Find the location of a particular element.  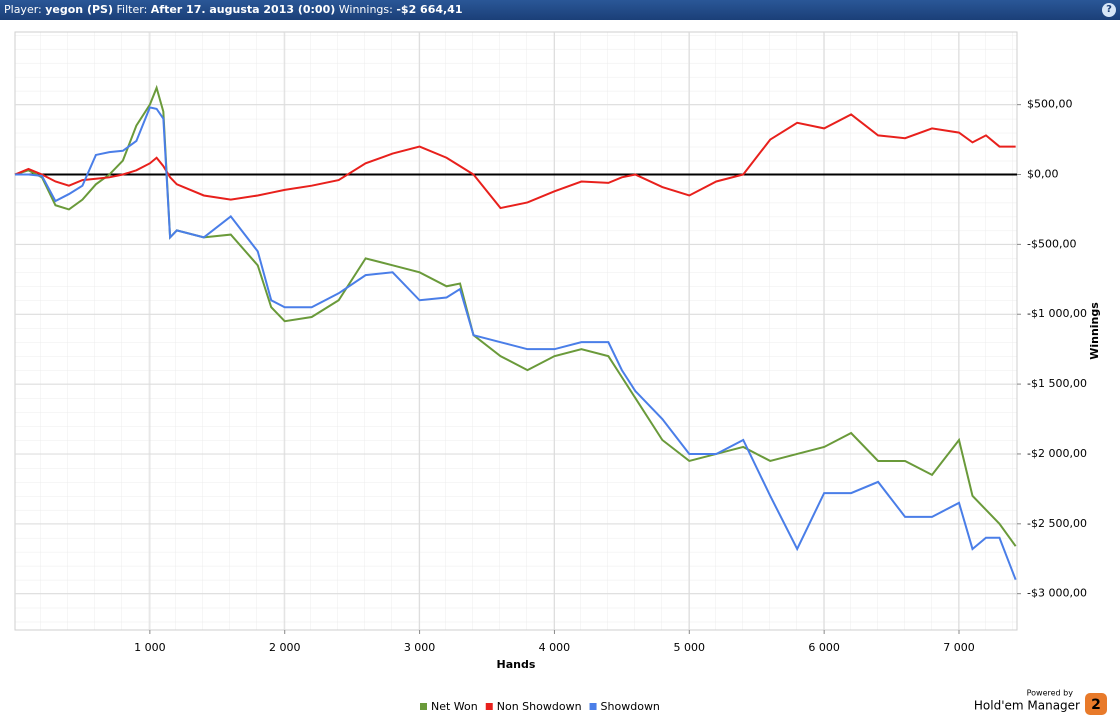

x-tick-label: 1 000 is located at coordinates (150, 647).